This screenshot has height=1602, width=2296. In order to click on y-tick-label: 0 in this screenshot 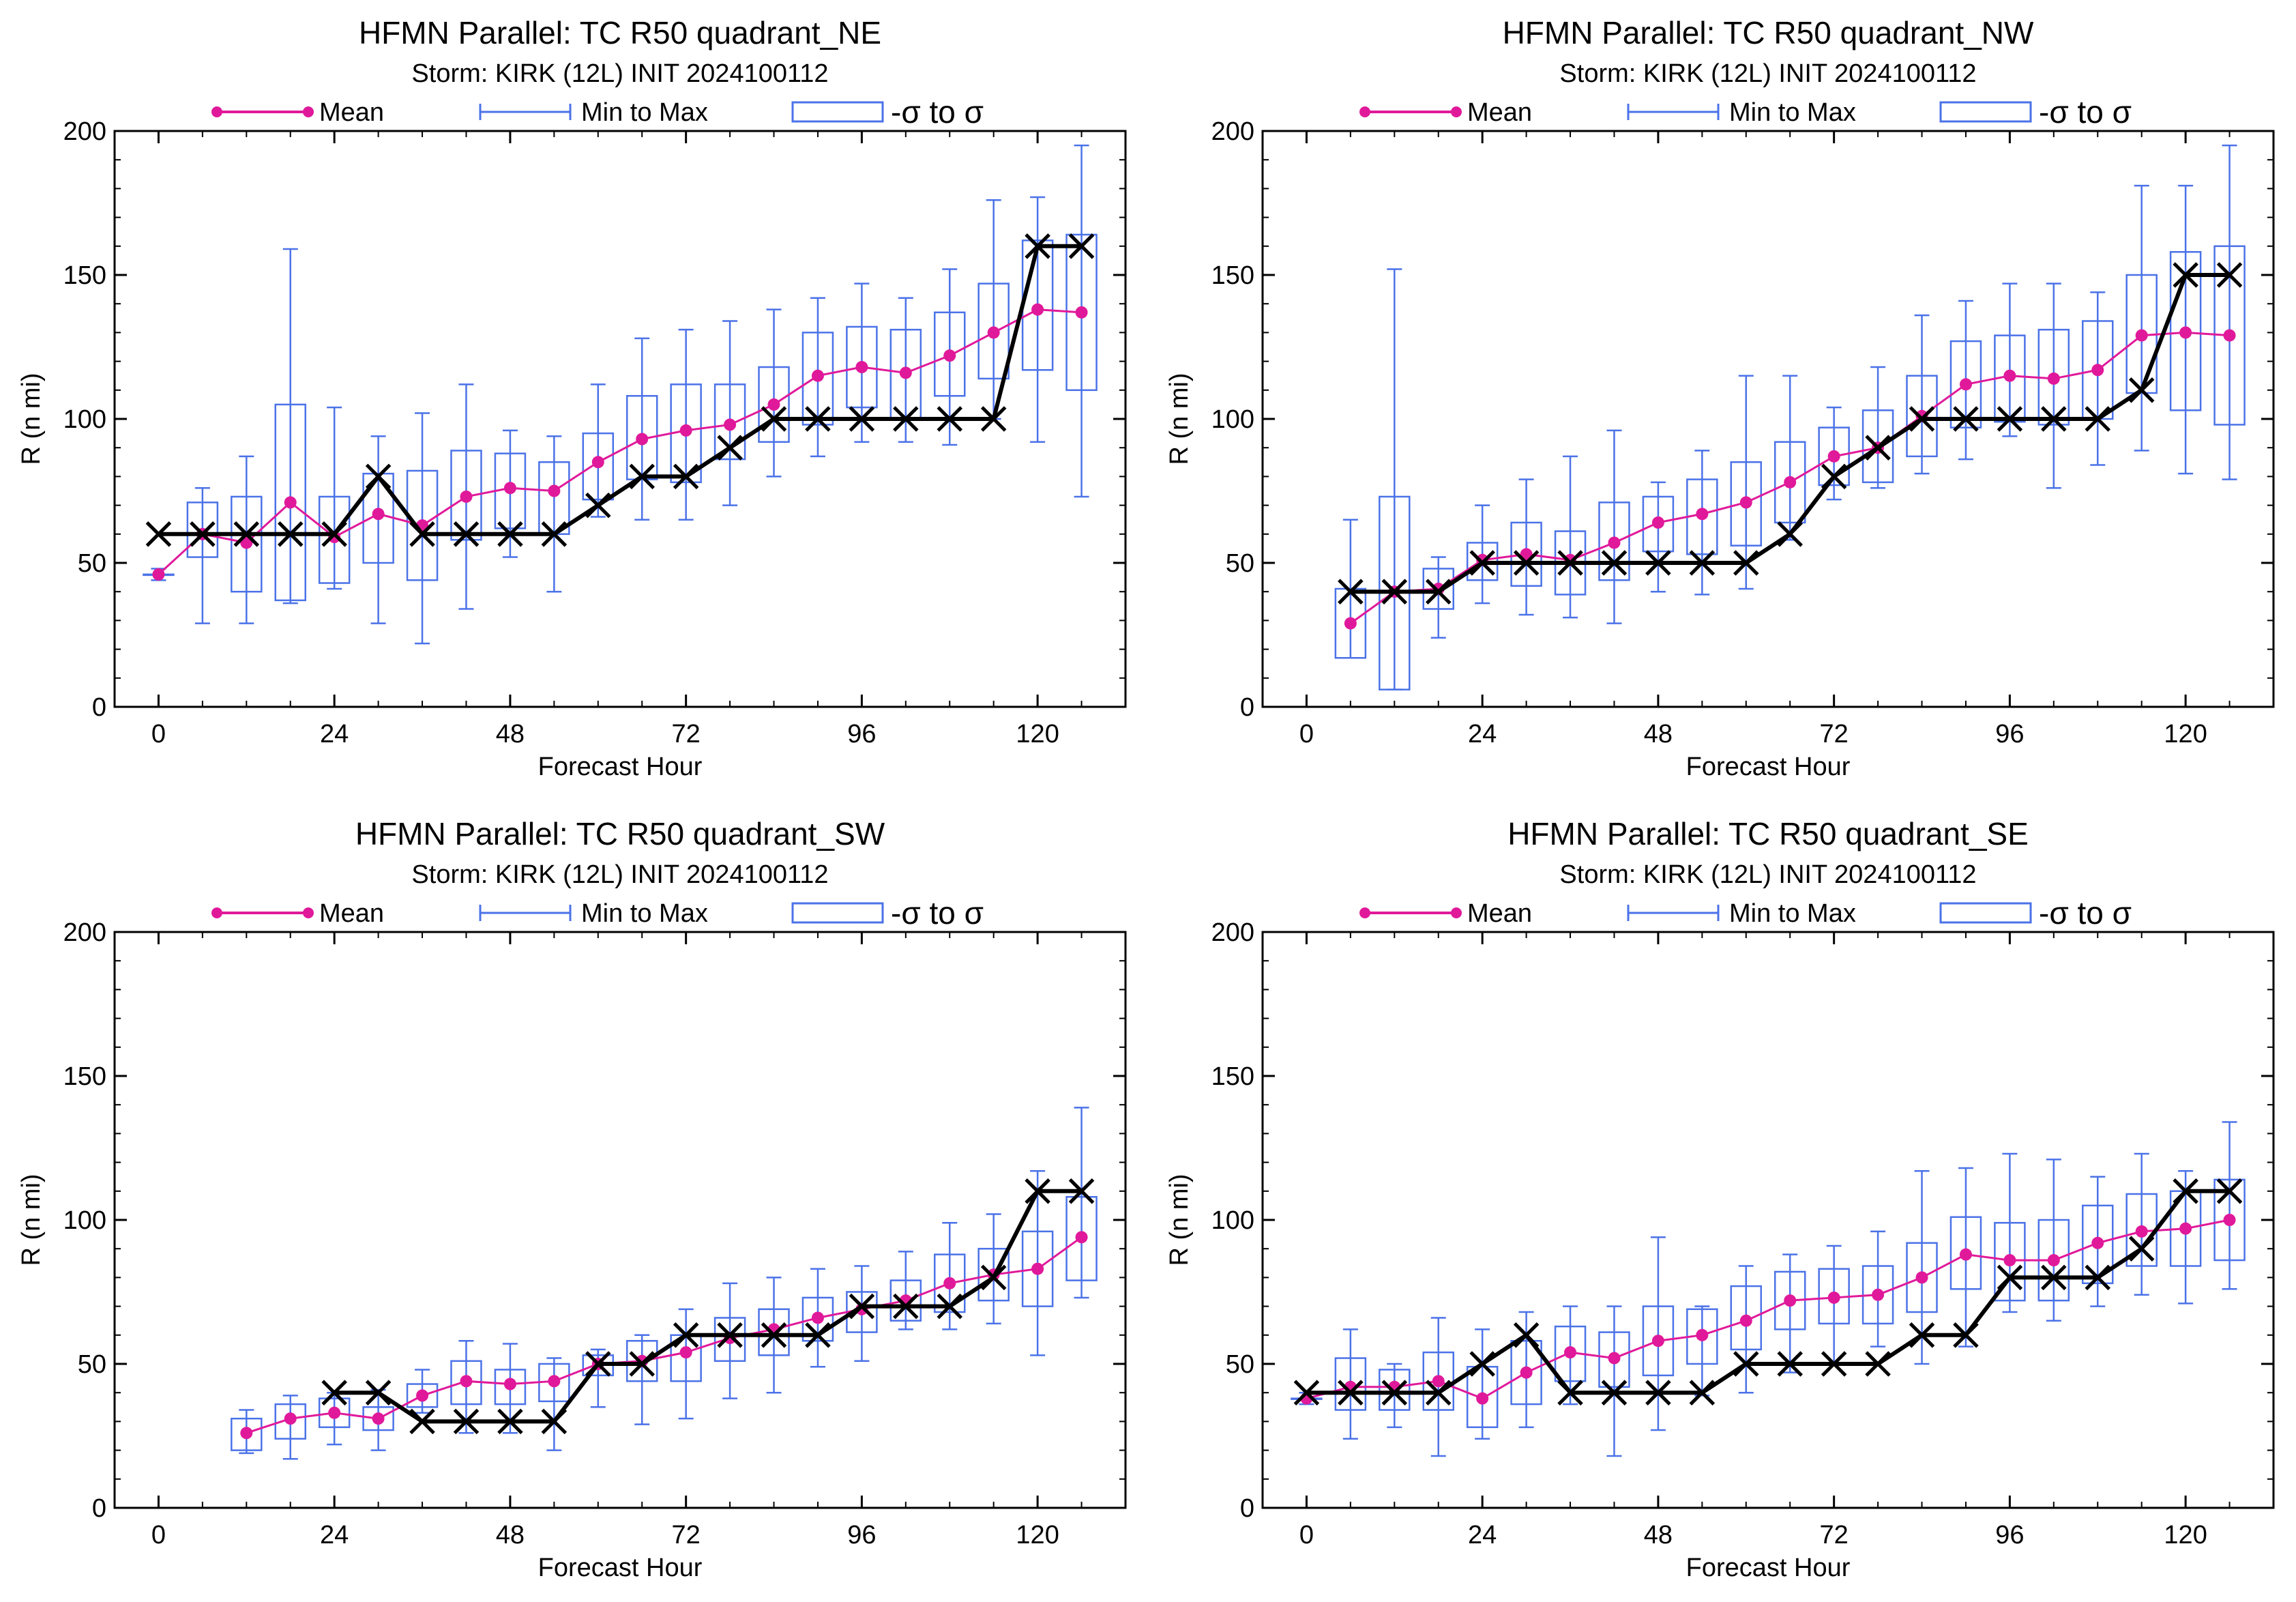, I will do `click(99, 1508)`.